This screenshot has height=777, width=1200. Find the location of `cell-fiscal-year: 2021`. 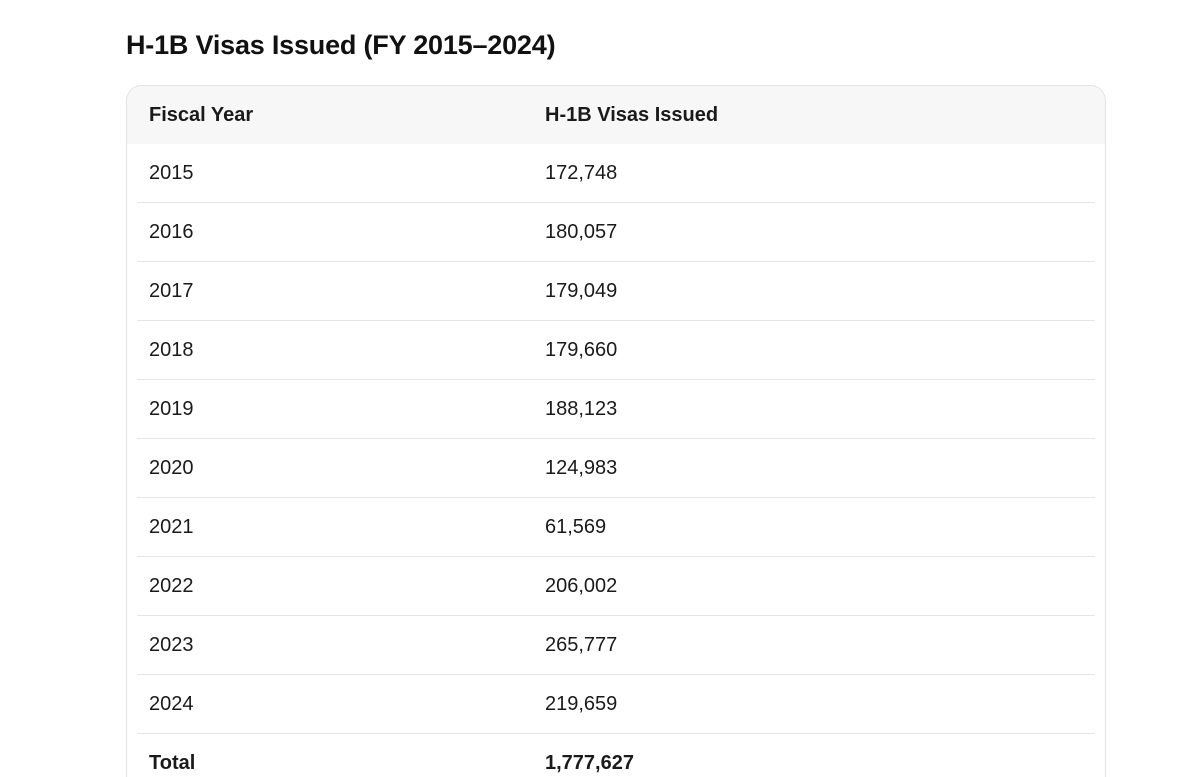

cell-fiscal-year: 2021 is located at coordinates (171, 526).